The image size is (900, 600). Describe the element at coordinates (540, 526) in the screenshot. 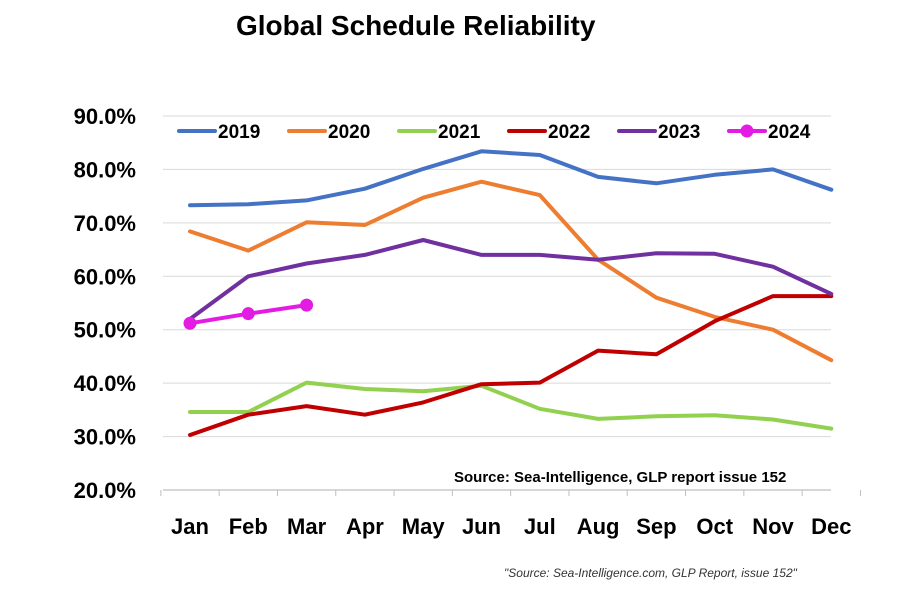

I see `x-tick-label-jul: Jul` at that location.